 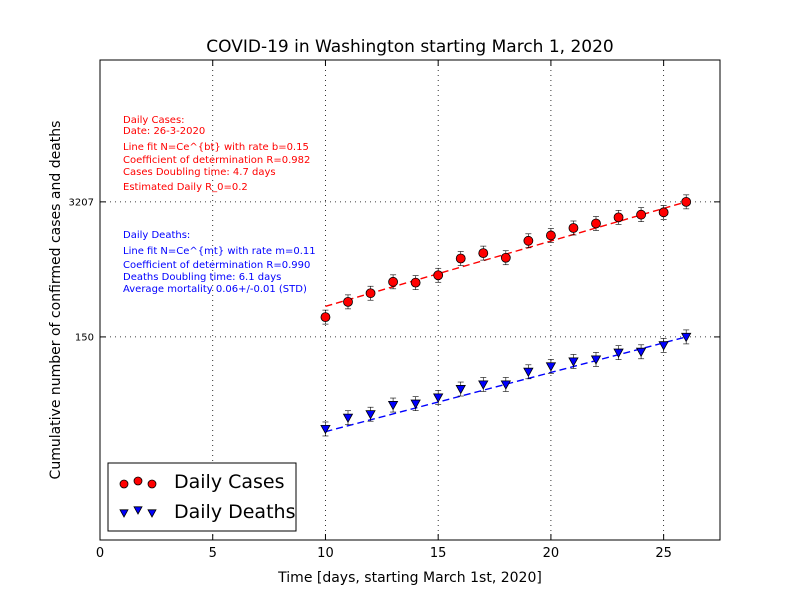 What do you see at coordinates (215, 289) in the screenshot?
I see `deaths-annotation-mortality: Average mortality 0.06+/-0.01 (STD)` at bounding box center [215, 289].